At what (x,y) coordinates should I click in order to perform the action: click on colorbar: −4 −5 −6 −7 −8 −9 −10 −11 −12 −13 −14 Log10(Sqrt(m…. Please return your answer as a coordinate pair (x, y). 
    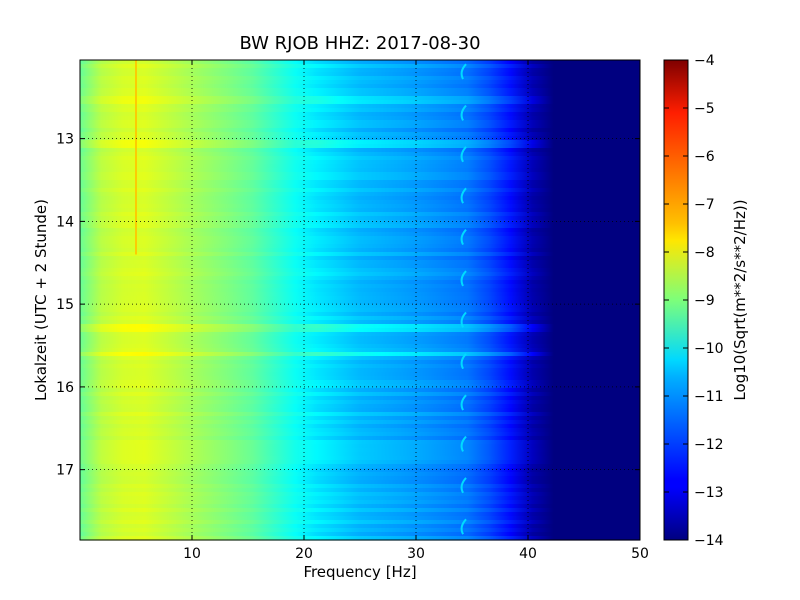
    Looking at the image, I should click on (706, 301).